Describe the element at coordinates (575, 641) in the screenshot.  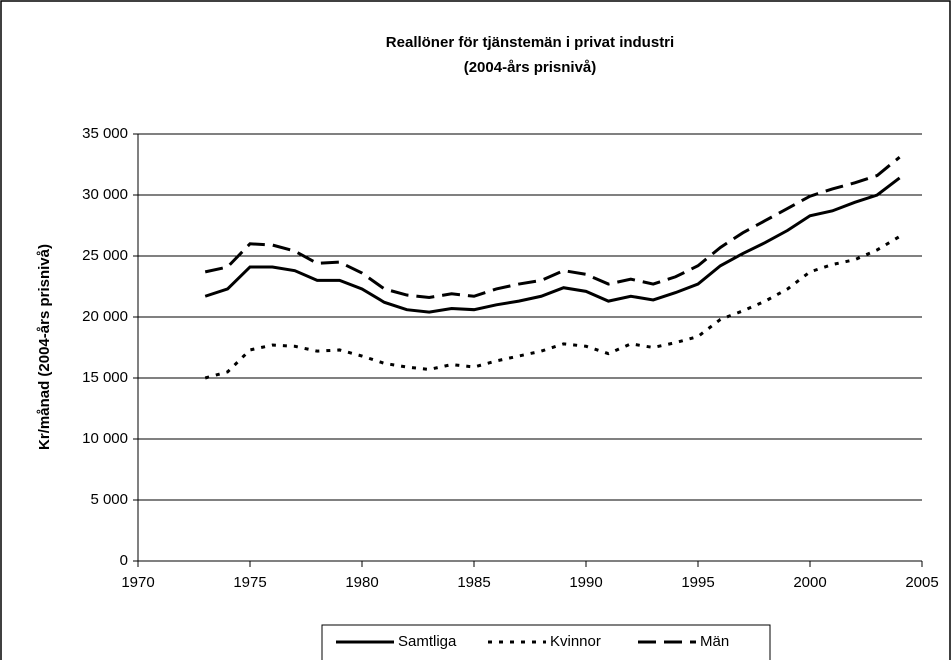
I see `legend-label: Kvinnor` at that location.